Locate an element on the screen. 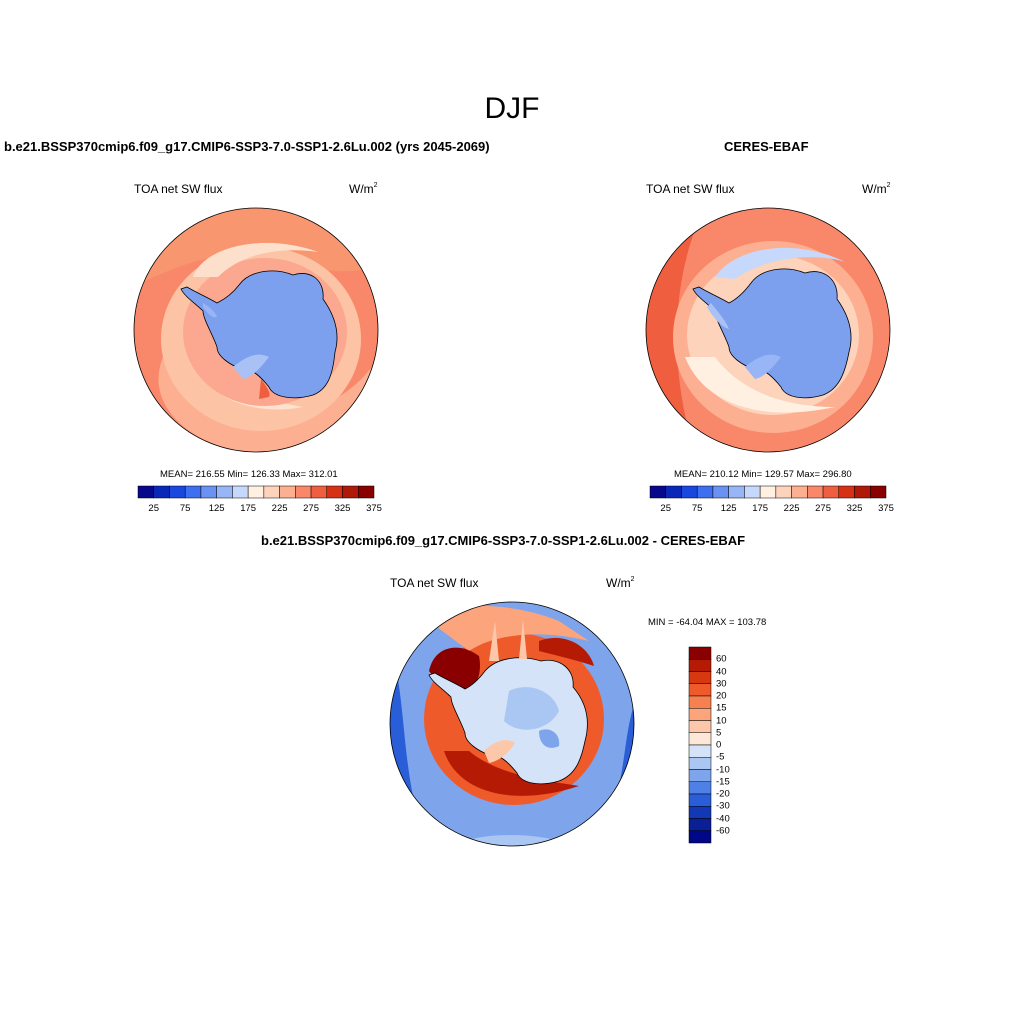 The image size is (1024, 1024). diff-colorbar-tick-label: 60 is located at coordinates (721, 659).